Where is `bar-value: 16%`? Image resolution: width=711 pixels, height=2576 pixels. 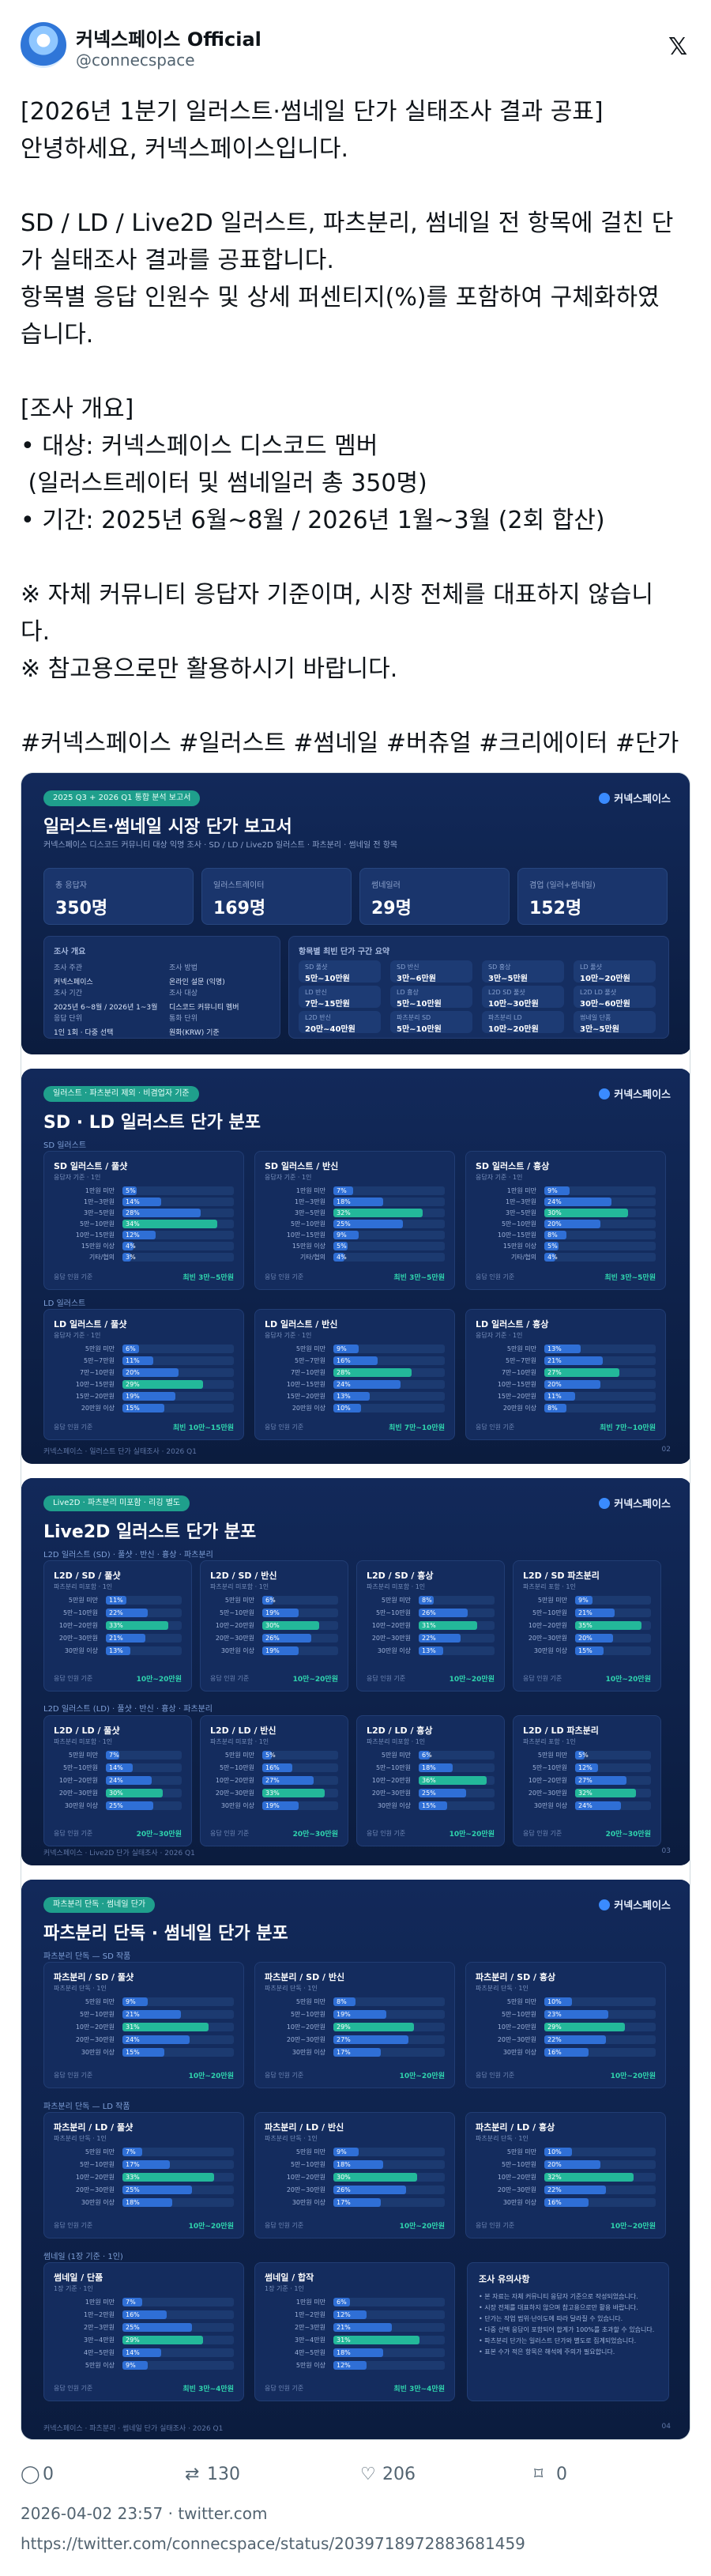
bar-value: 16% is located at coordinates (272, 1768).